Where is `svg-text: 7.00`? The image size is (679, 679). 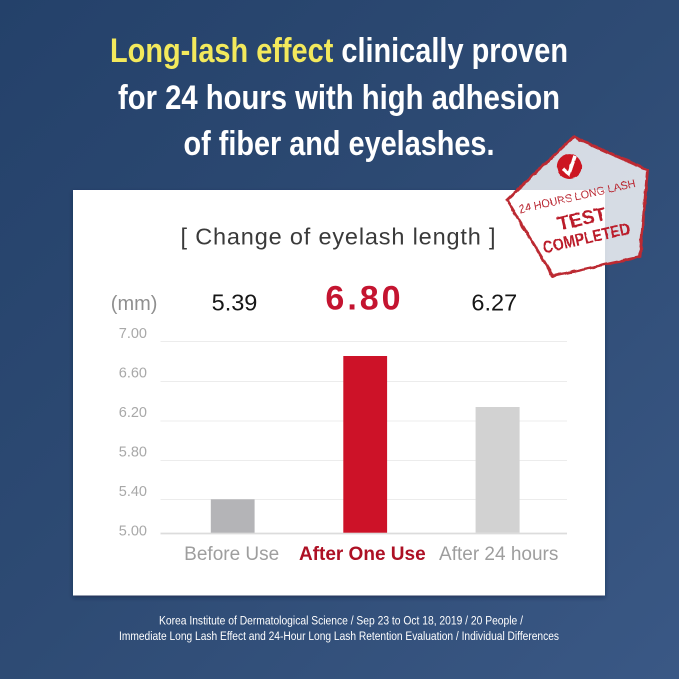 svg-text: 7.00 is located at coordinates (133, 334).